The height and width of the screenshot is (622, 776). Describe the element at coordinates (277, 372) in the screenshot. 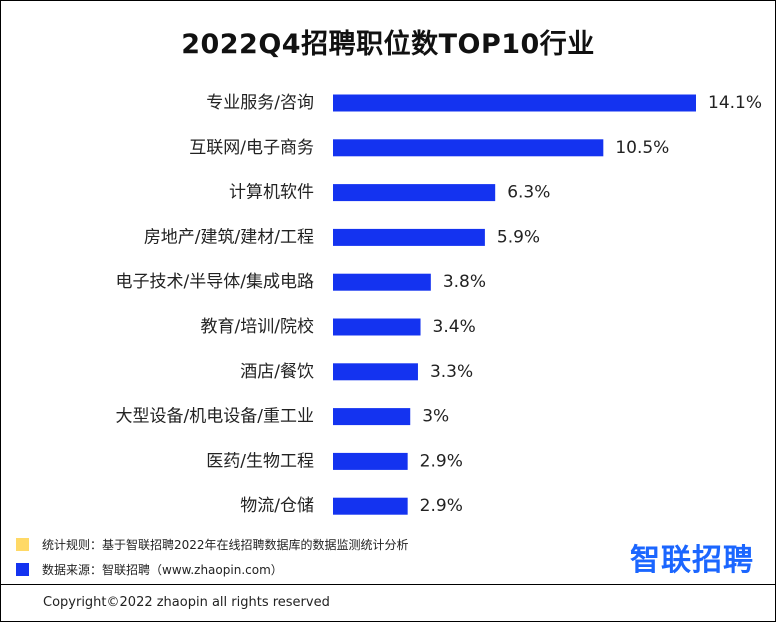

I see `category-label: 酒店/餐饮` at that location.